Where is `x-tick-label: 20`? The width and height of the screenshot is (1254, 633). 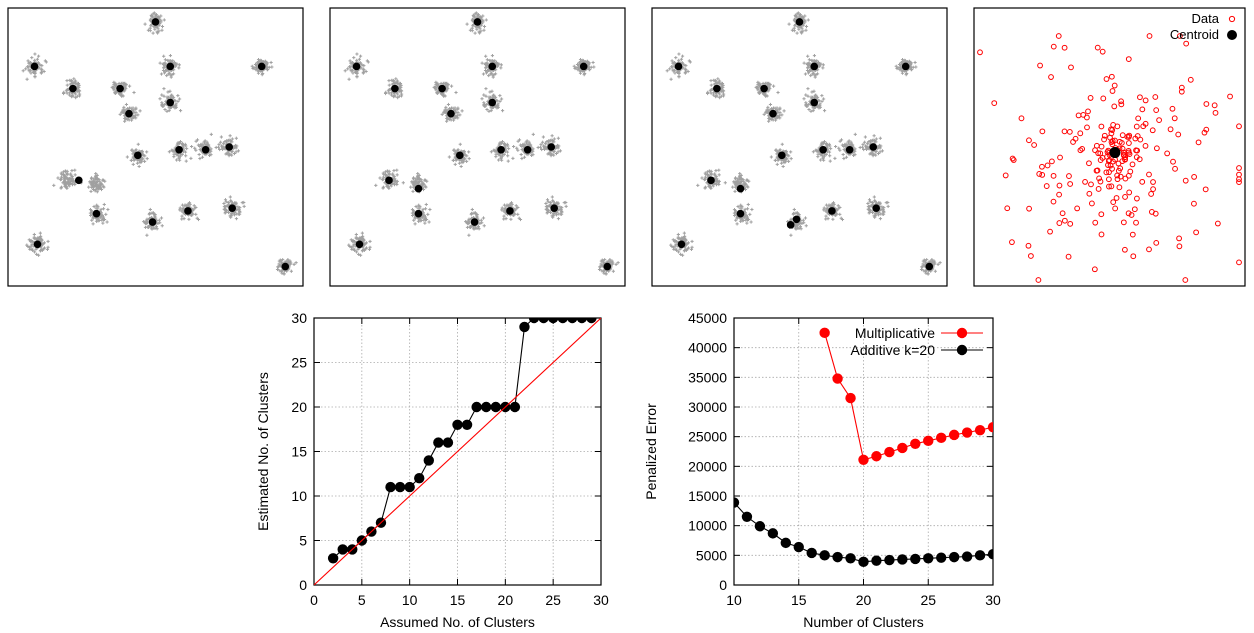
x-tick-label: 20 is located at coordinates (506, 600).